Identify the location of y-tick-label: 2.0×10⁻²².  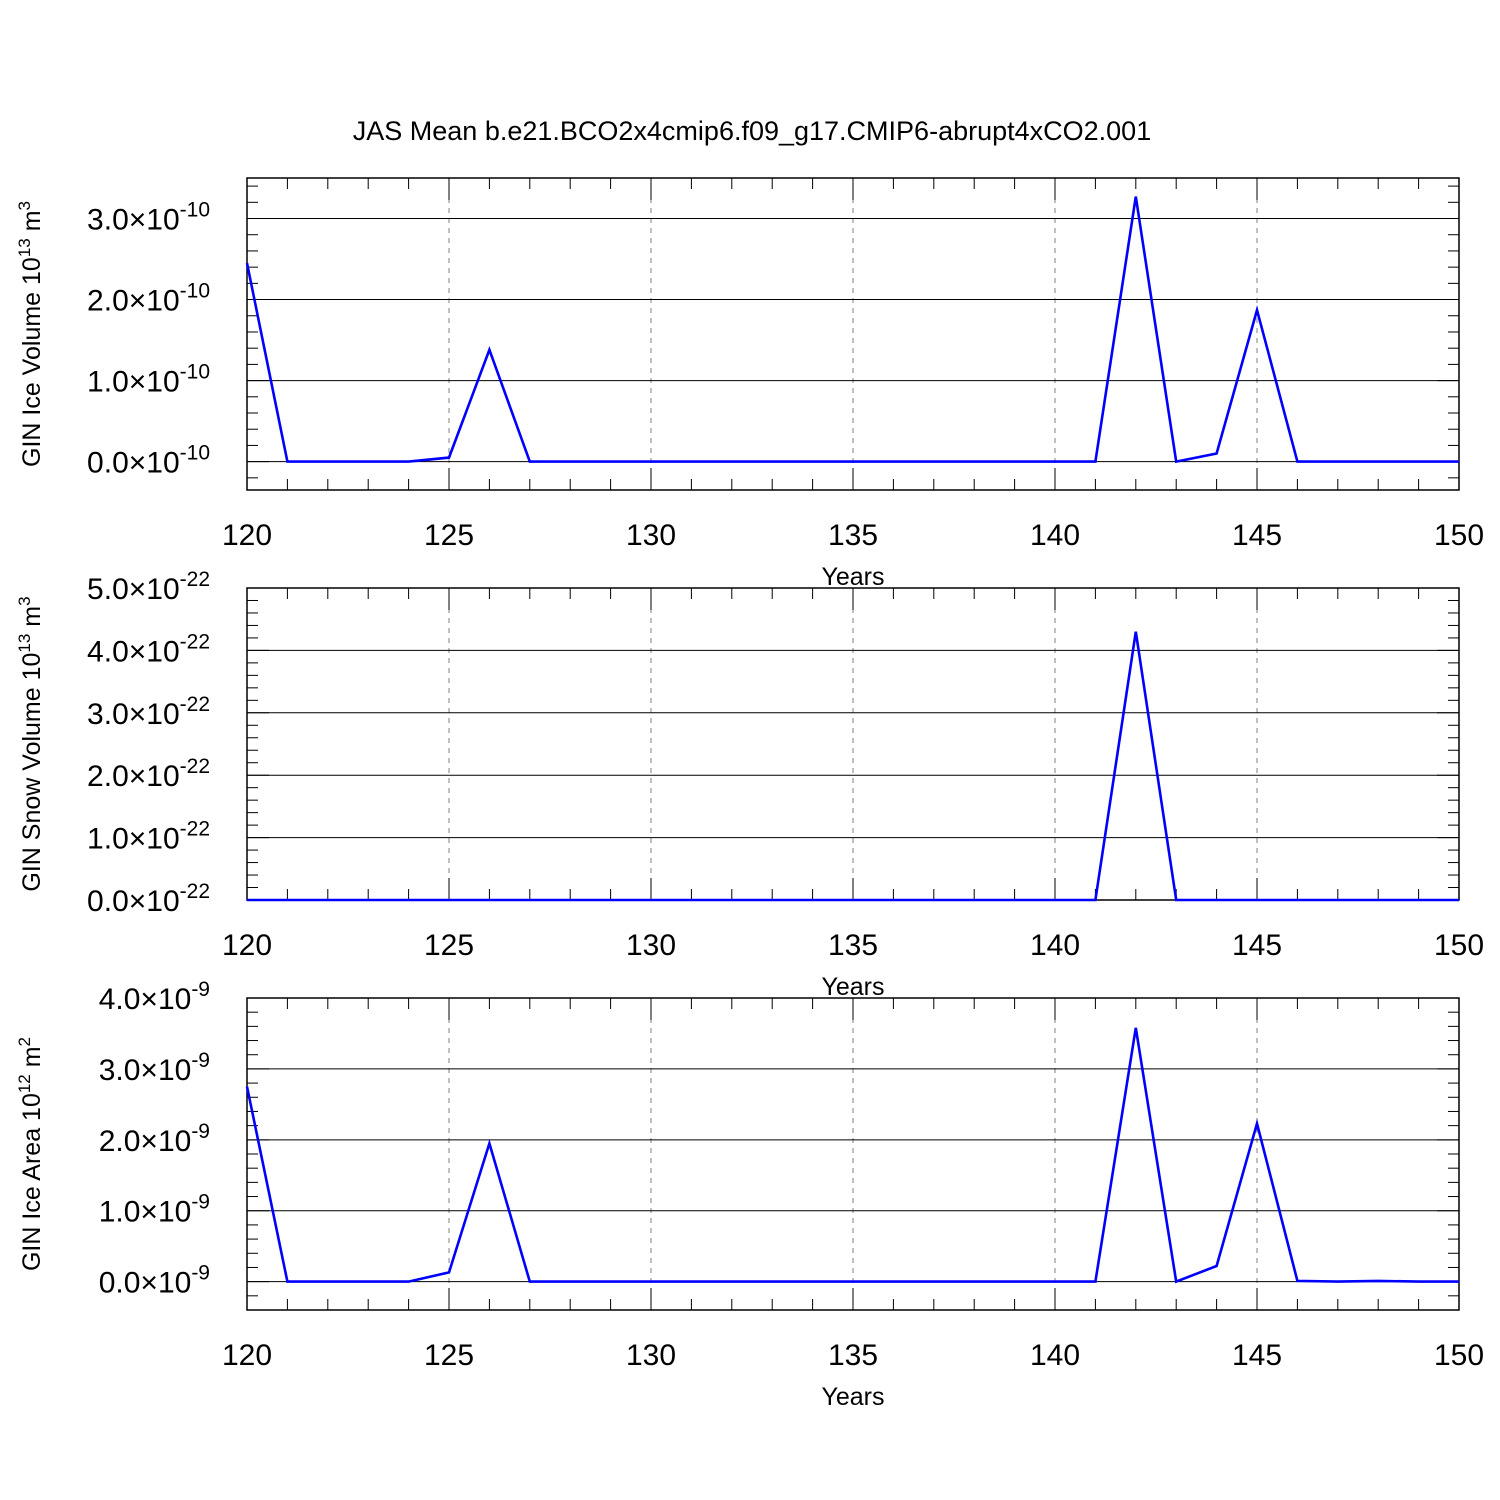
(148, 774).